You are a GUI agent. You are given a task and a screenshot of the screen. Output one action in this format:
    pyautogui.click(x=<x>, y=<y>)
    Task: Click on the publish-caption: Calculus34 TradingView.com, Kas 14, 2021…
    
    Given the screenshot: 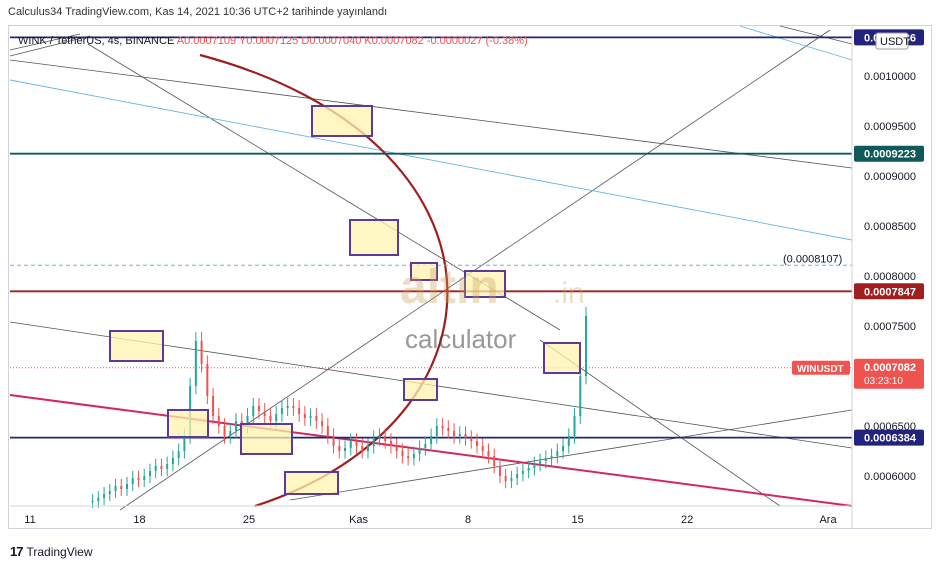 What is the action you would take?
    pyautogui.click(x=198, y=12)
    